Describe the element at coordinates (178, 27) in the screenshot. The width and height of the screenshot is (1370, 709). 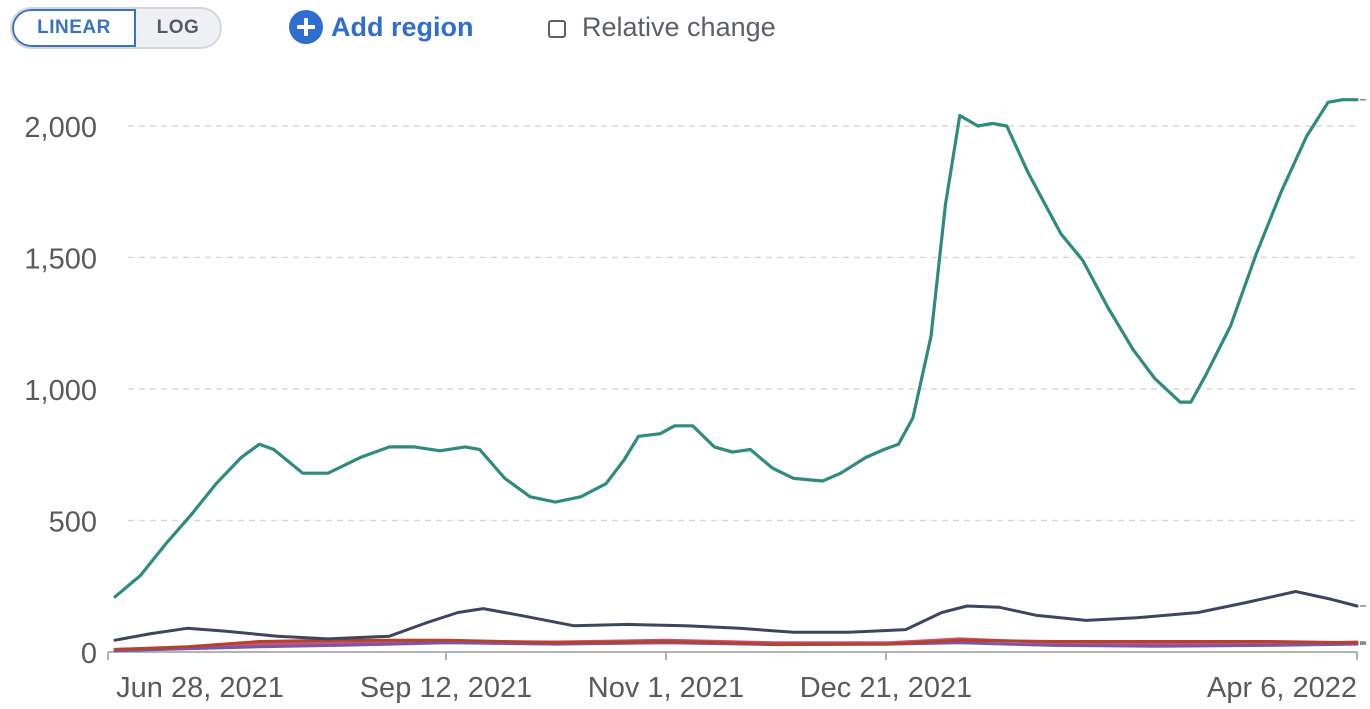
I see `log-scale-button: LOG` at that location.